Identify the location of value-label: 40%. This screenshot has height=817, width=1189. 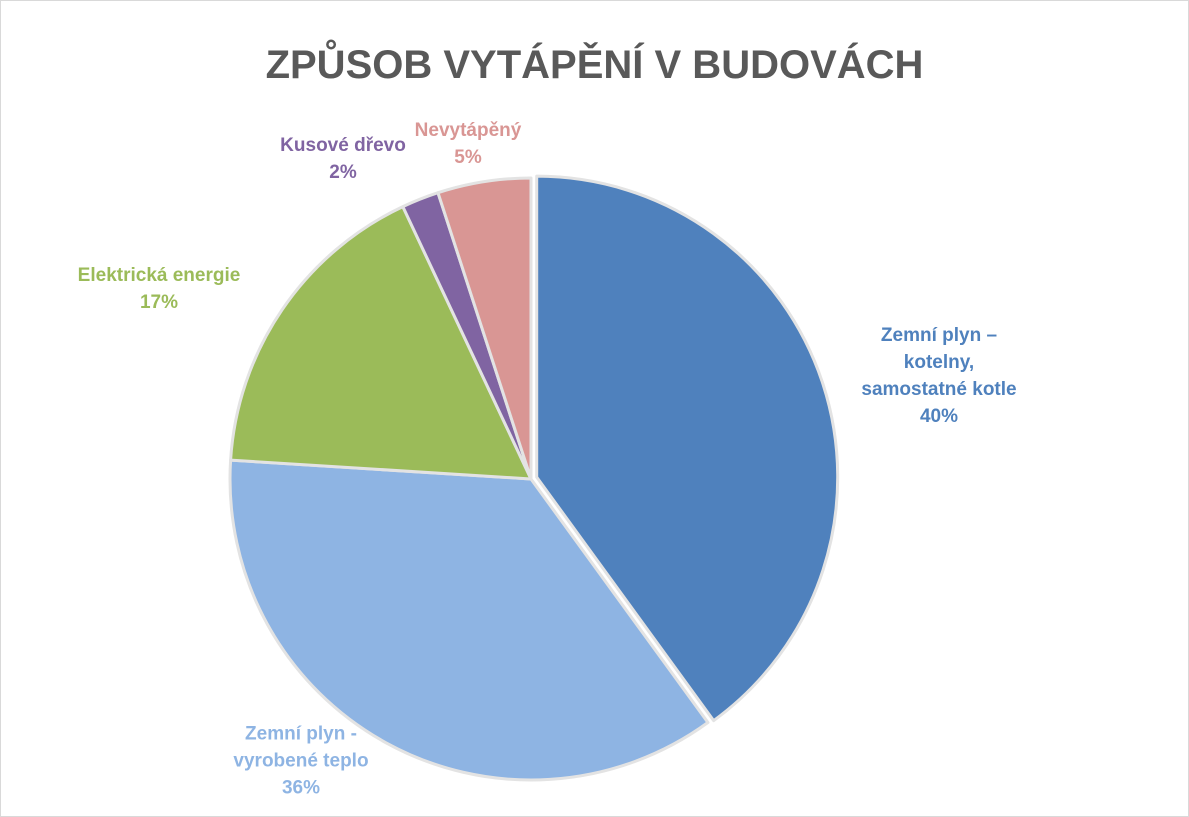
(939, 416).